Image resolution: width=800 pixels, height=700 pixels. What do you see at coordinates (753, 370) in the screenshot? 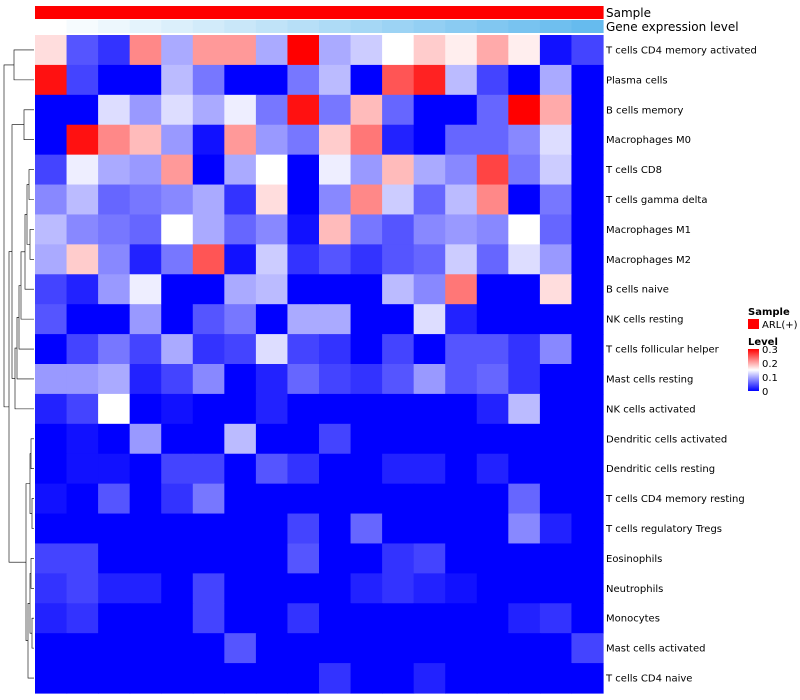
I see `legend-level-gradient` at bounding box center [753, 370].